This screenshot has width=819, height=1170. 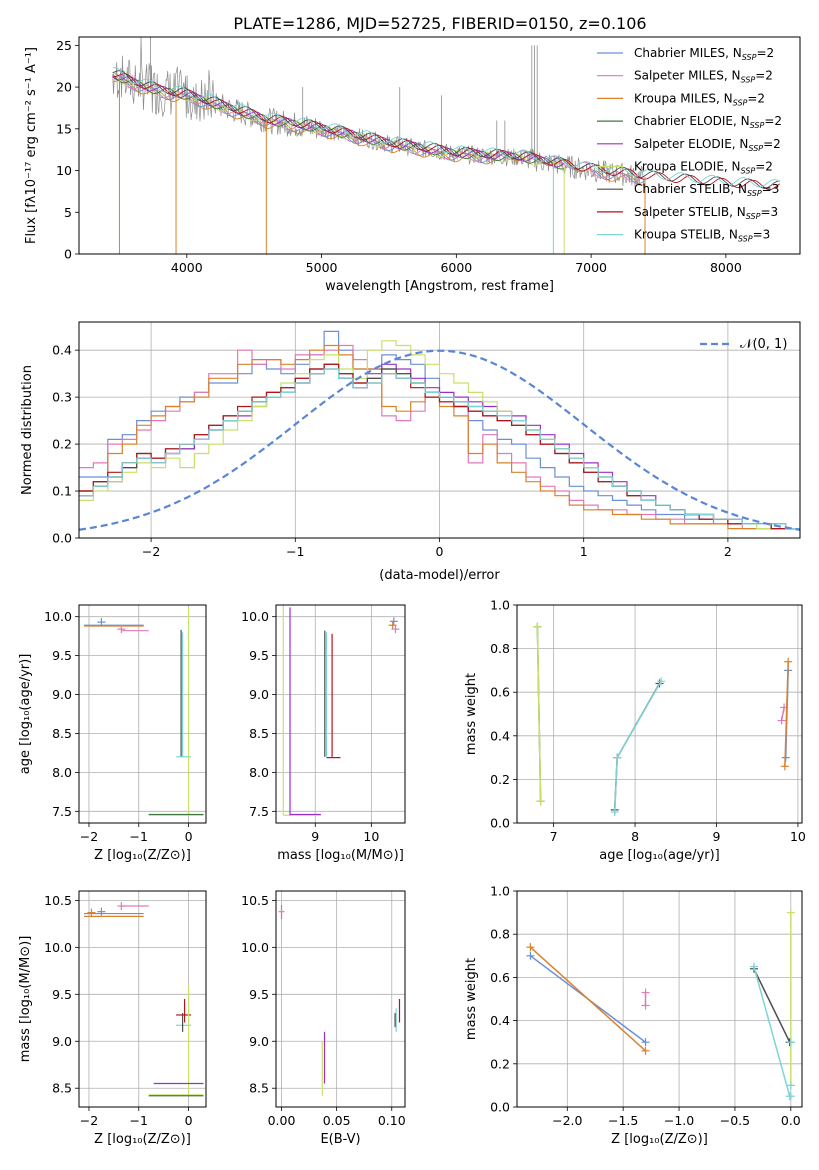 I want to click on histogram-kroupa_miles, so click(x=439, y=437).